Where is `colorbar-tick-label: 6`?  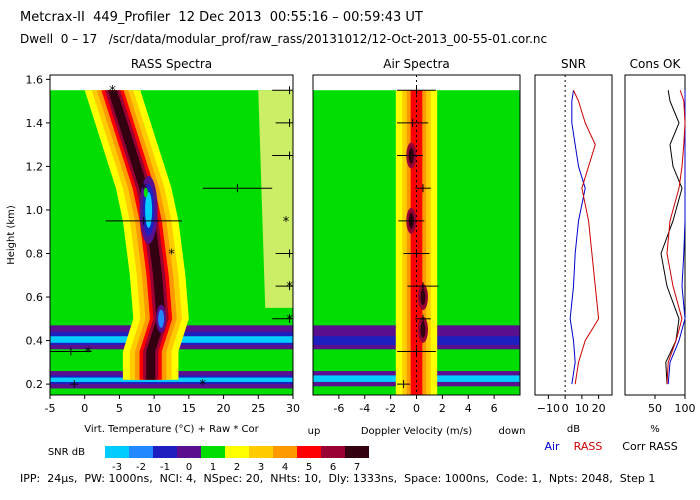 colorbar-tick-label: 6 is located at coordinates (333, 467).